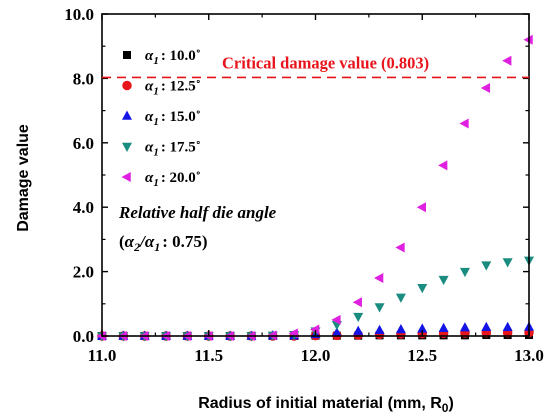 The image size is (550, 416). What do you see at coordinates (173, 179) in the screenshot?
I see `legend-label-4: α1: 20.0˚` at bounding box center [173, 179].